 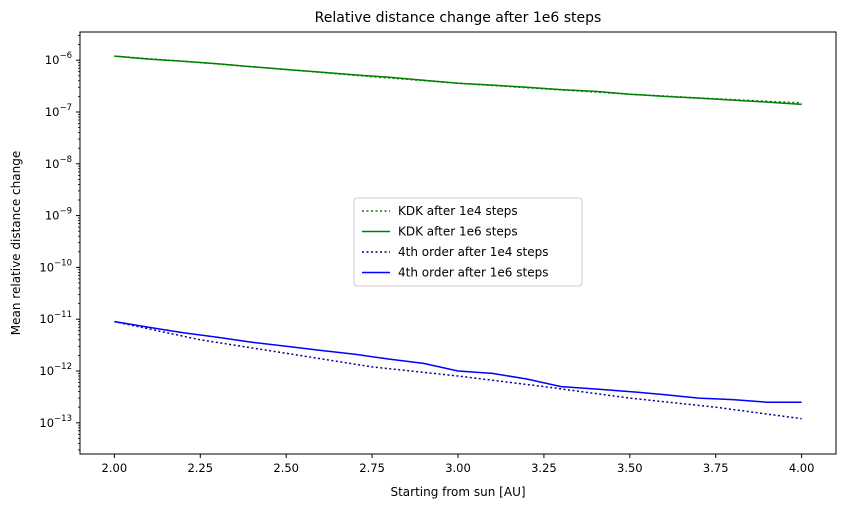 I want to click on y-tick-exponent: −7, so click(x=65, y=108).